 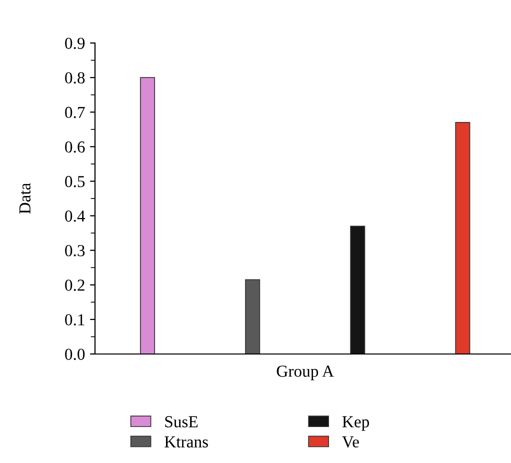 What do you see at coordinates (74, 285) in the screenshot?
I see `y-tick-label: 0.2` at bounding box center [74, 285].